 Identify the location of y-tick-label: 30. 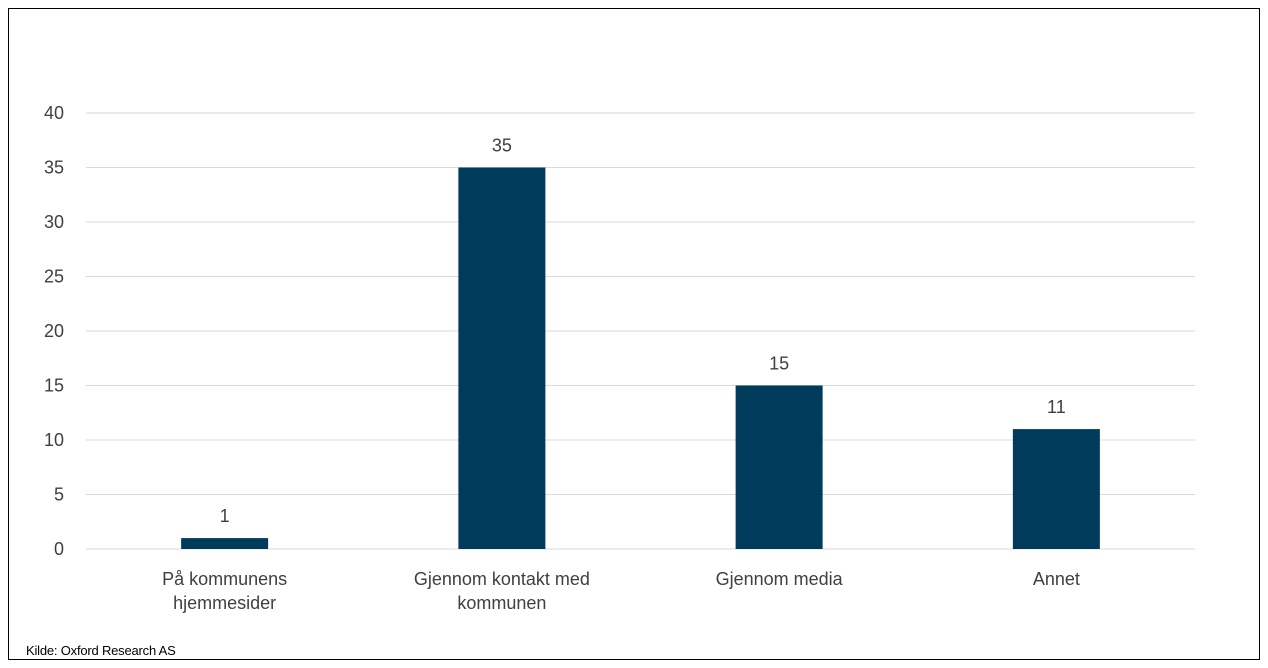
(54, 222).